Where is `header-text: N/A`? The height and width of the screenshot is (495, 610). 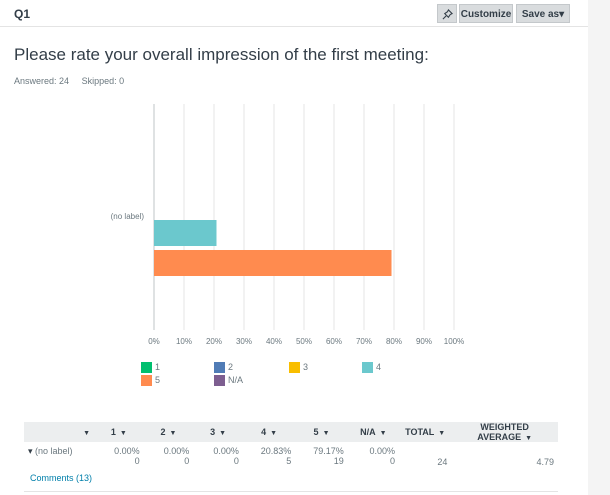 header-text: N/A is located at coordinates (368, 432).